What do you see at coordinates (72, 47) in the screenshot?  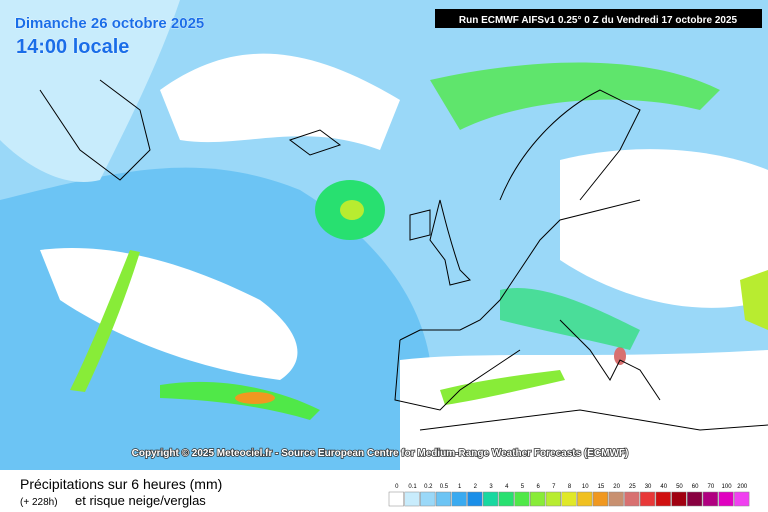 I see `time: 14:00 locale` at bounding box center [72, 47].